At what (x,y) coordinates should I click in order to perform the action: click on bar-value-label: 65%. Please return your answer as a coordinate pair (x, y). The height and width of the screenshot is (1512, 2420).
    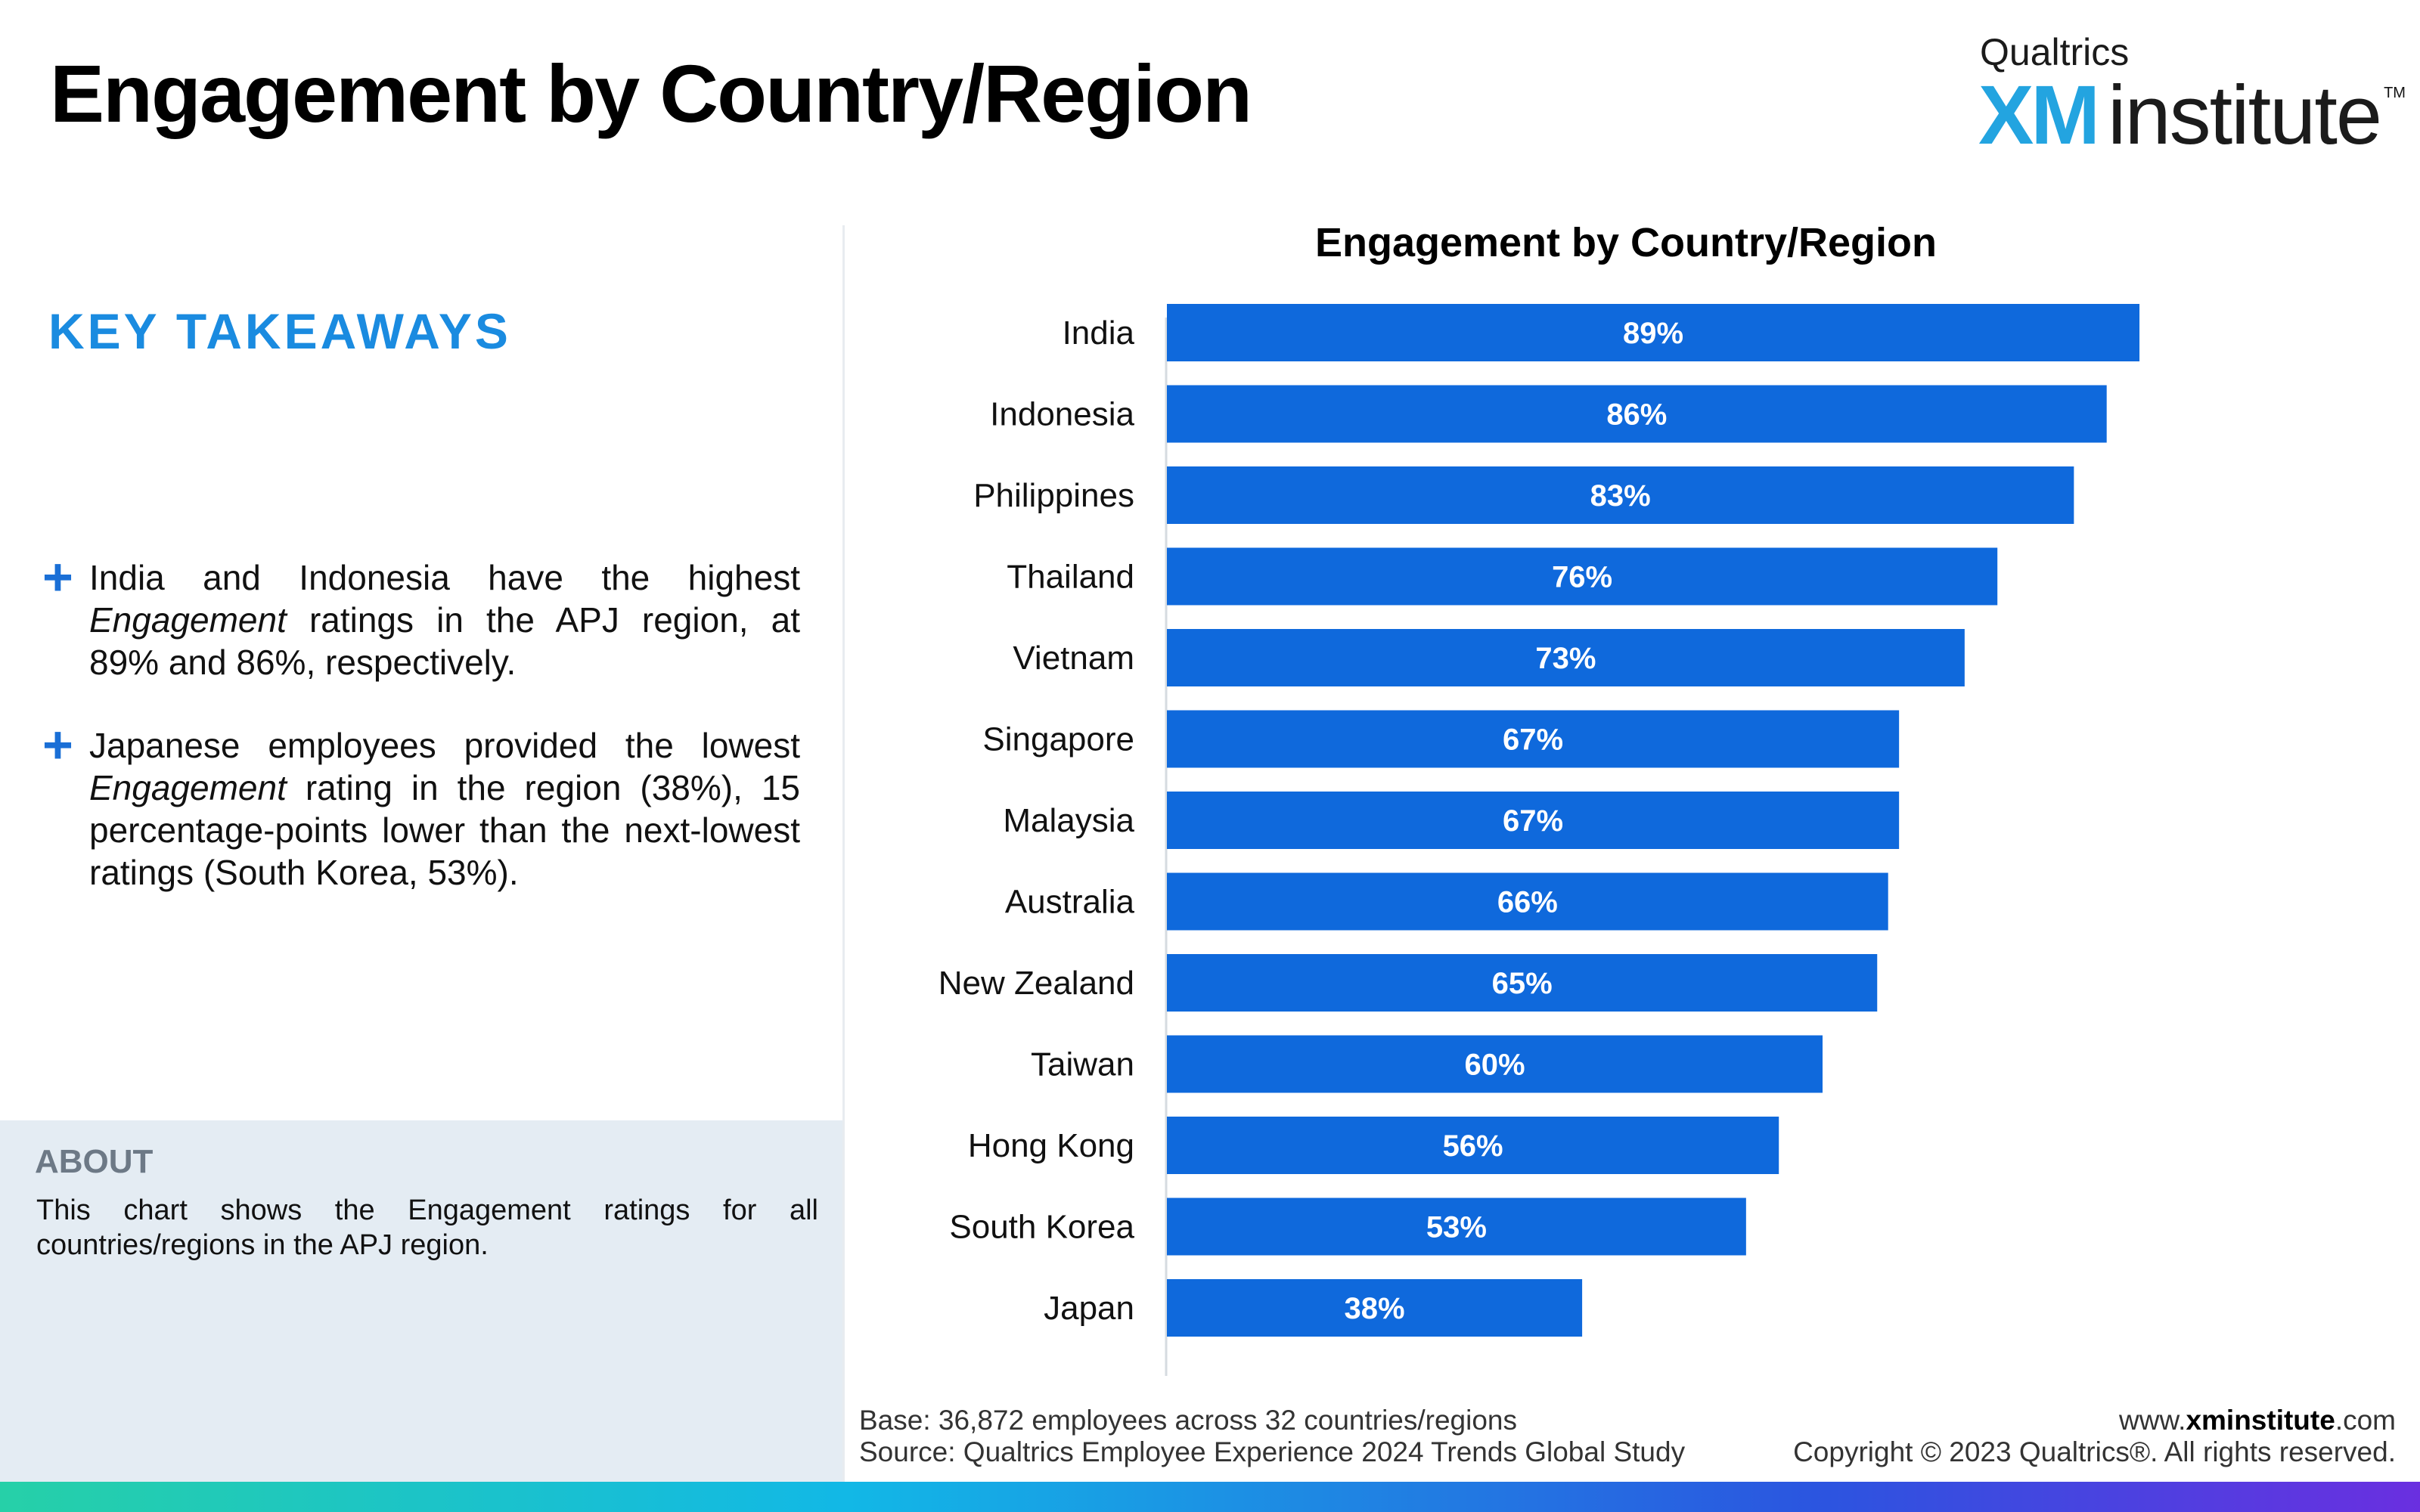
    Looking at the image, I should click on (1522, 983).